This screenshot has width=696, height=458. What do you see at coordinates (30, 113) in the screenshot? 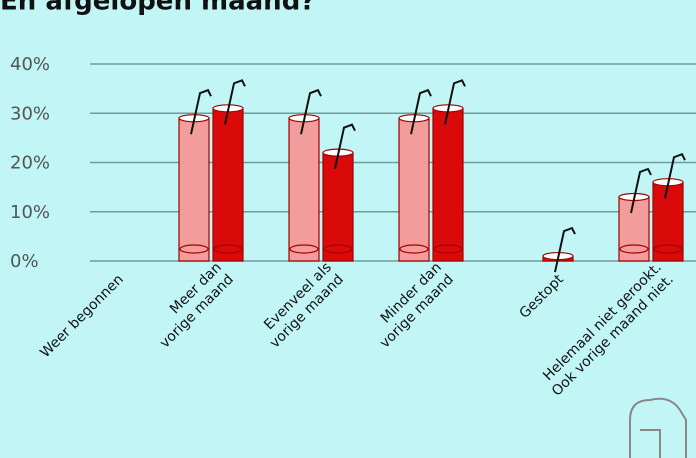
I see `y-tick-label: 30%` at bounding box center [30, 113].